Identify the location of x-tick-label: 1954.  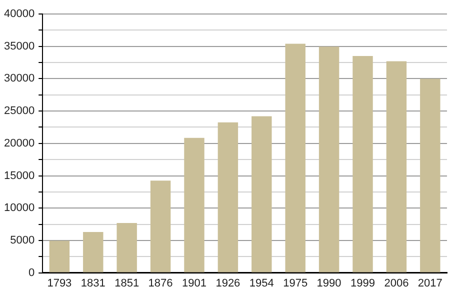
(261, 283).